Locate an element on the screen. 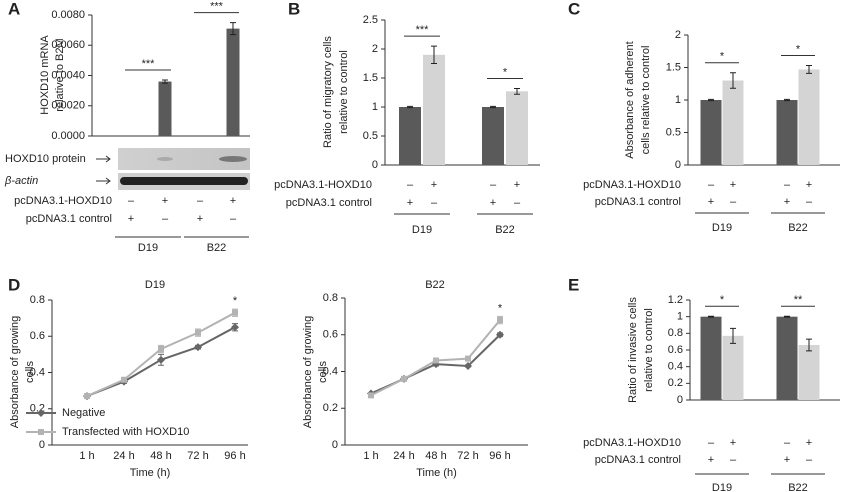 The image size is (847, 492). y-tick-label: 0.0020 is located at coordinates (68, 106).